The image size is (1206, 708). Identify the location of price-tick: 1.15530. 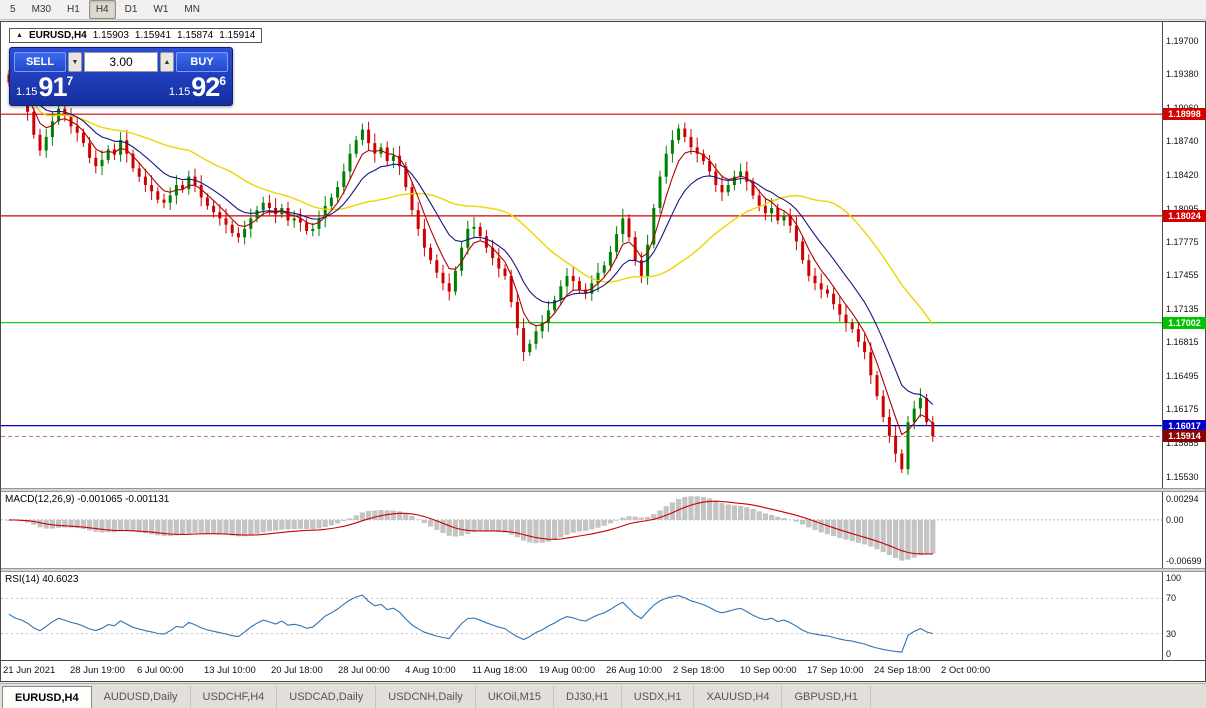
(1182, 476).